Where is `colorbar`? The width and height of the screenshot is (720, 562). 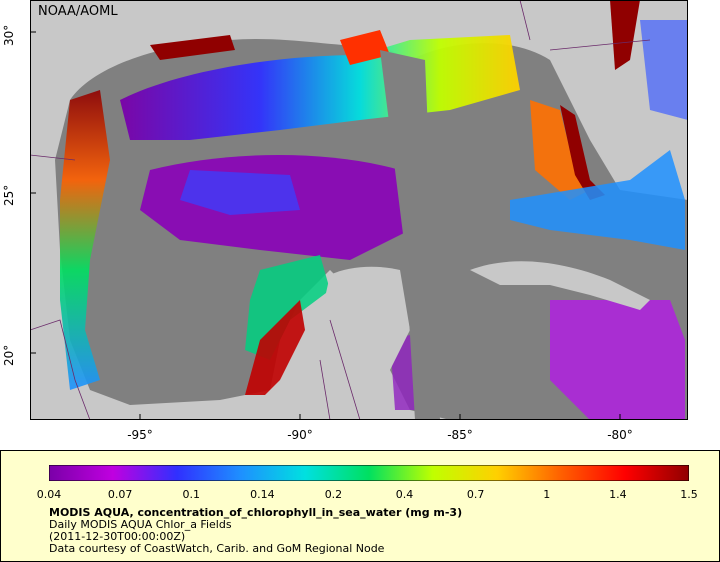
colorbar is located at coordinates (369, 473).